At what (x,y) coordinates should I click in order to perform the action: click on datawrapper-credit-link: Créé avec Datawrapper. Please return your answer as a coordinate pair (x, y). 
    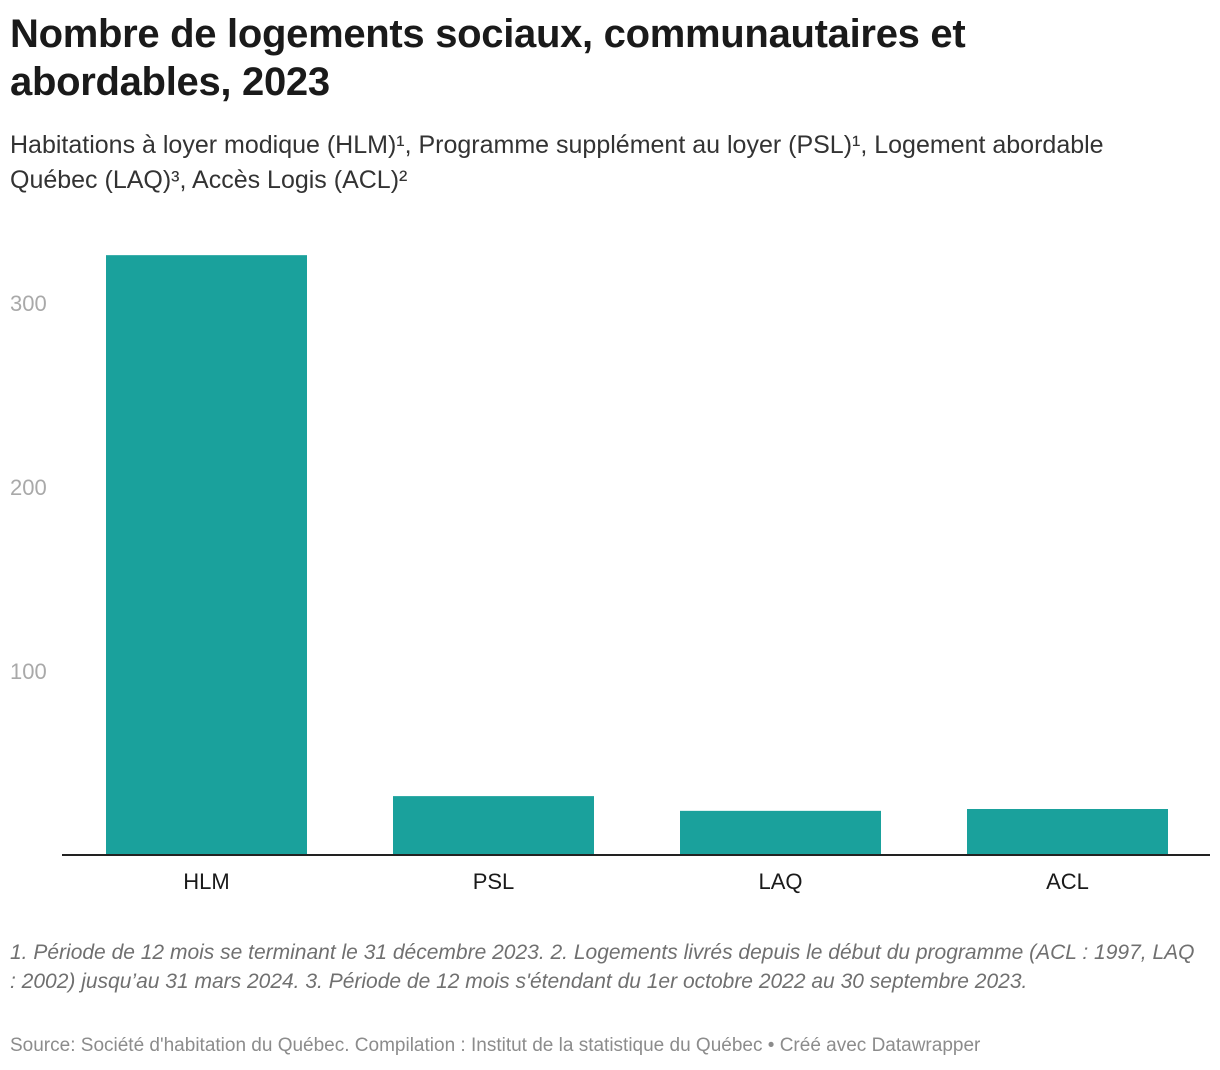
    Looking at the image, I should click on (880, 1045).